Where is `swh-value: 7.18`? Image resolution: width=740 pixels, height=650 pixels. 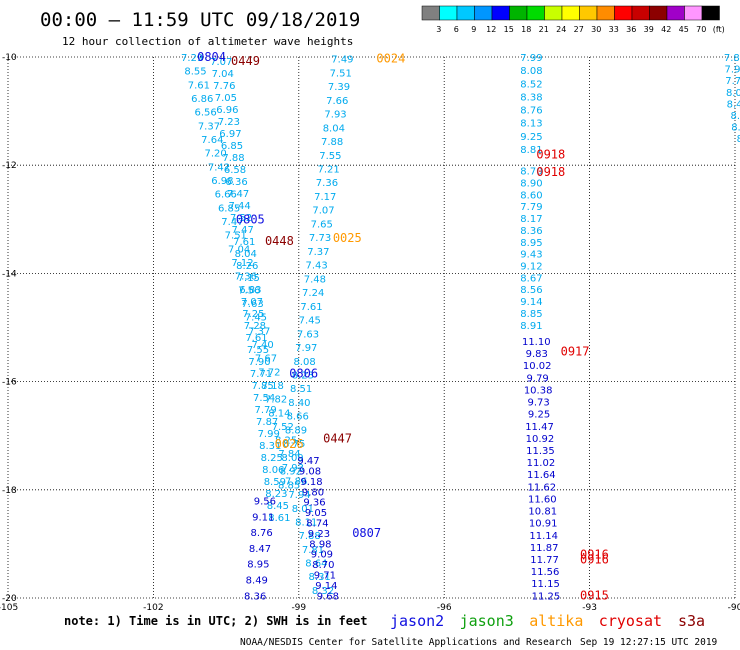 swh-value: 7.18 is located at coordinates (273, 386).